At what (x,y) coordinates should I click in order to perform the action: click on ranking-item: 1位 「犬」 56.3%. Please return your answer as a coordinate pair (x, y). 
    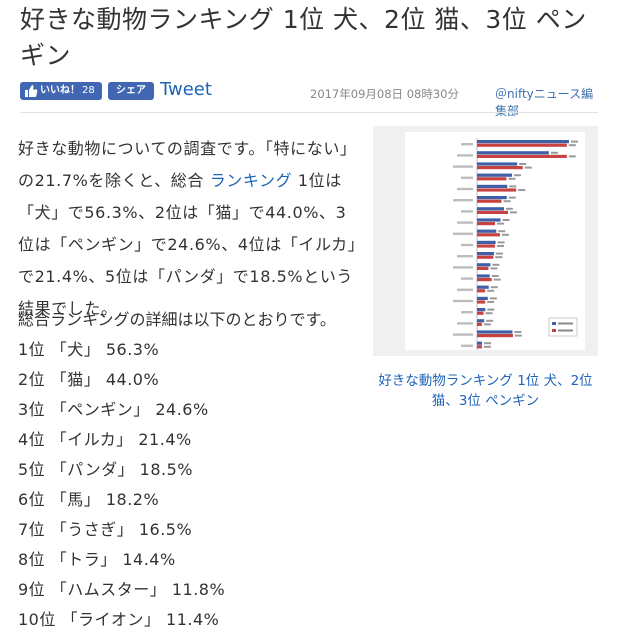
    Looking at the image, I should click on (89, 349).